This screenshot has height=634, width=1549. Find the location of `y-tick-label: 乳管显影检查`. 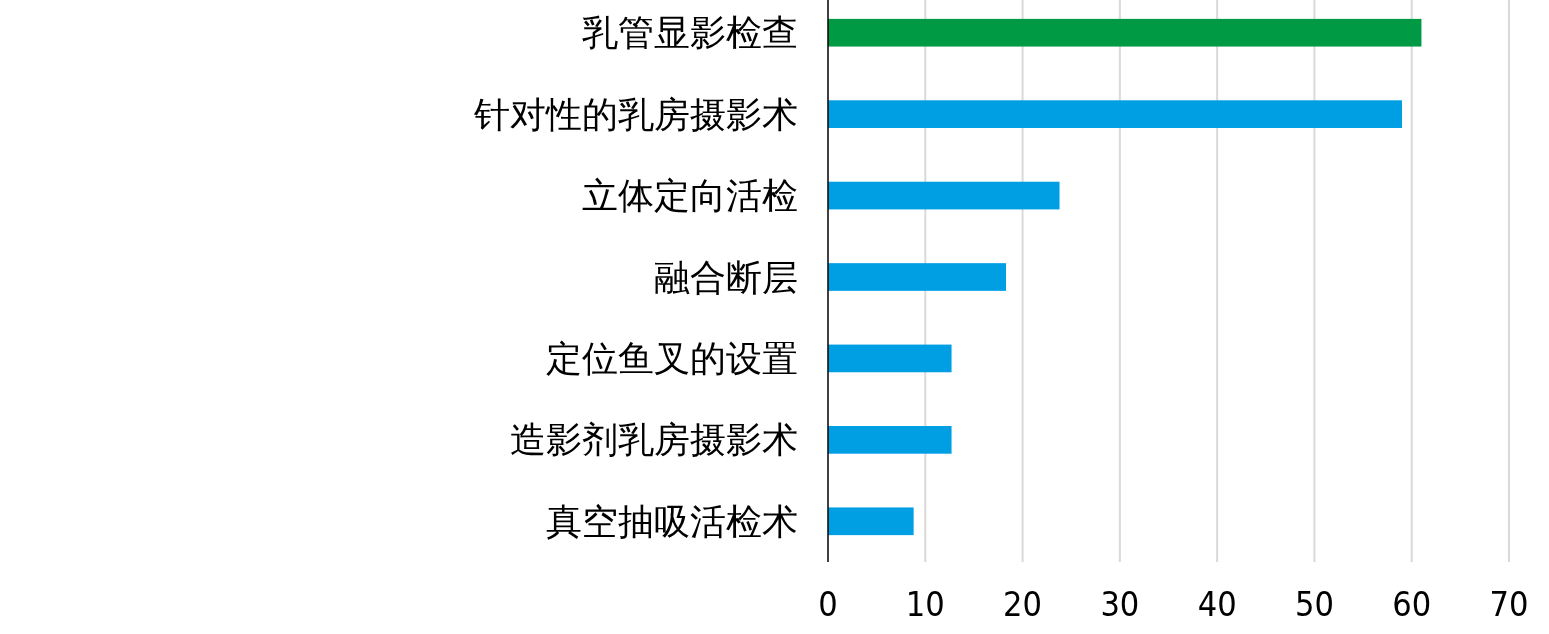

y-tick-label: 乳管显影检查 is located at coordinates (690, 33).